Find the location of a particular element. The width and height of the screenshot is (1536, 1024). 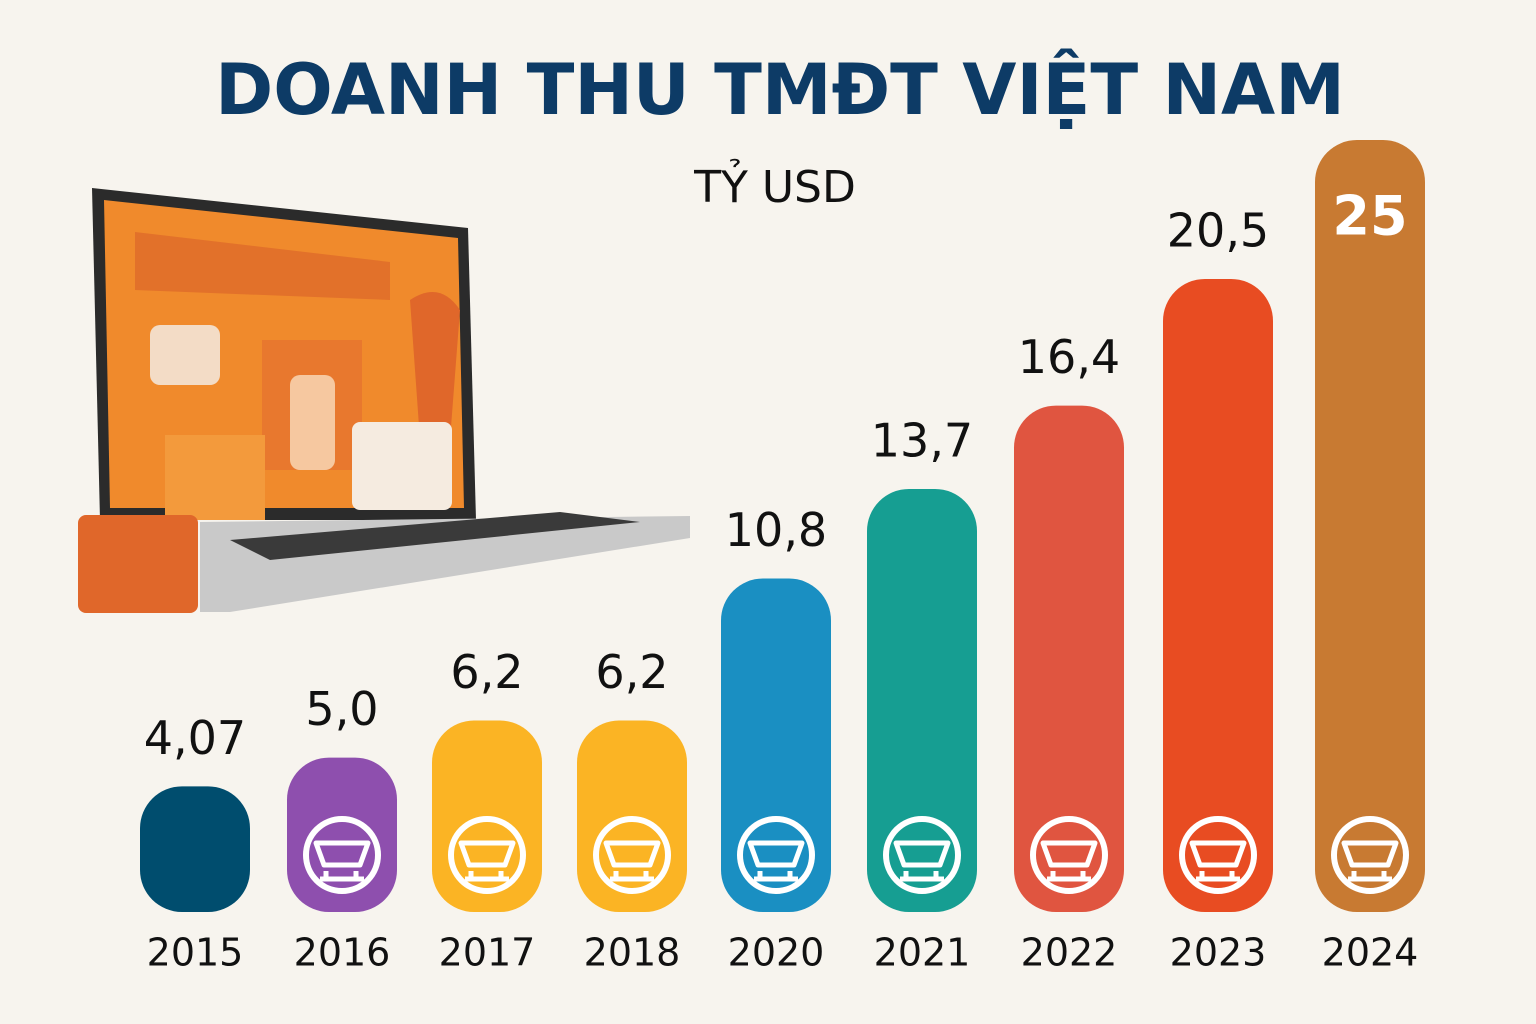

value-label: 5,0 is located at coordinates (341, 709).